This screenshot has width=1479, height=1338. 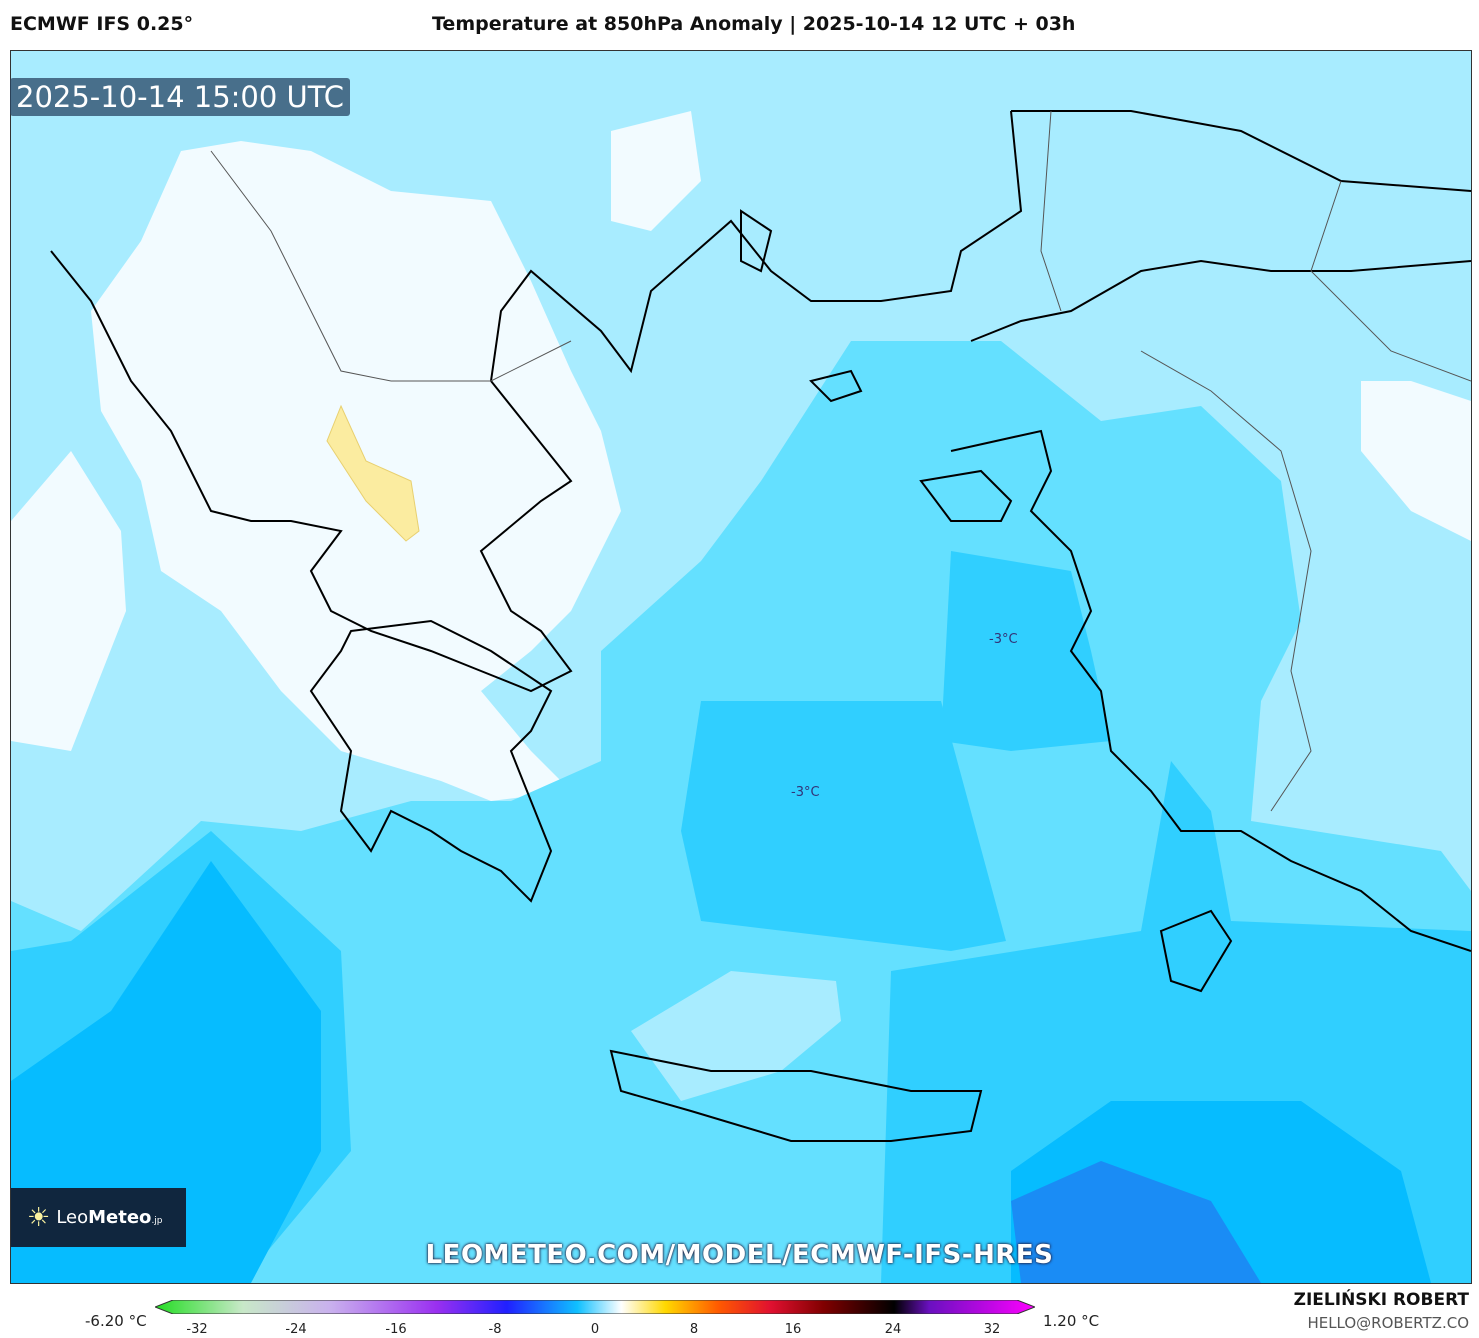 I want to click on colorbar-tick: -32, so click(x=197, y=1329).